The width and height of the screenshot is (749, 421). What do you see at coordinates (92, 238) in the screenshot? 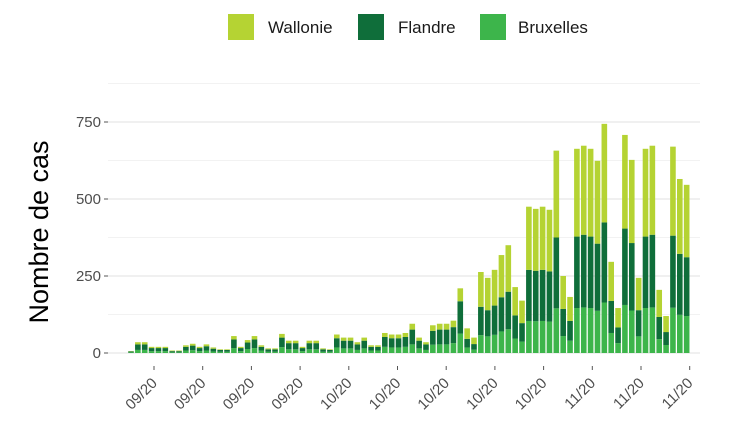
I see `y-axis: 0 250 500 750` at bounding box center [92, 238].